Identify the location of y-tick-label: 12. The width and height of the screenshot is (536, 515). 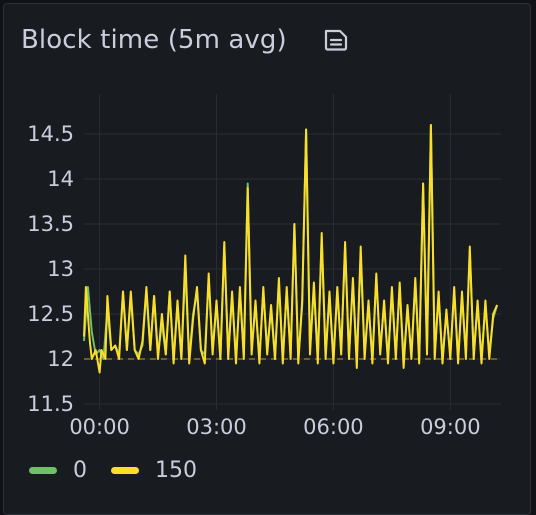
(60, 359).